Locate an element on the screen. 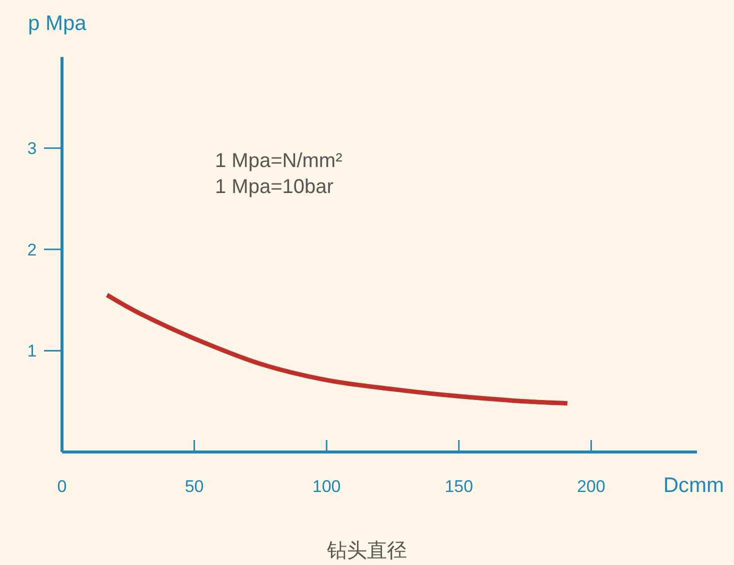 This screenshot has width=734, height=565. annotation: 1 Mpa=N/mm² is located at coordinates (279, 161).